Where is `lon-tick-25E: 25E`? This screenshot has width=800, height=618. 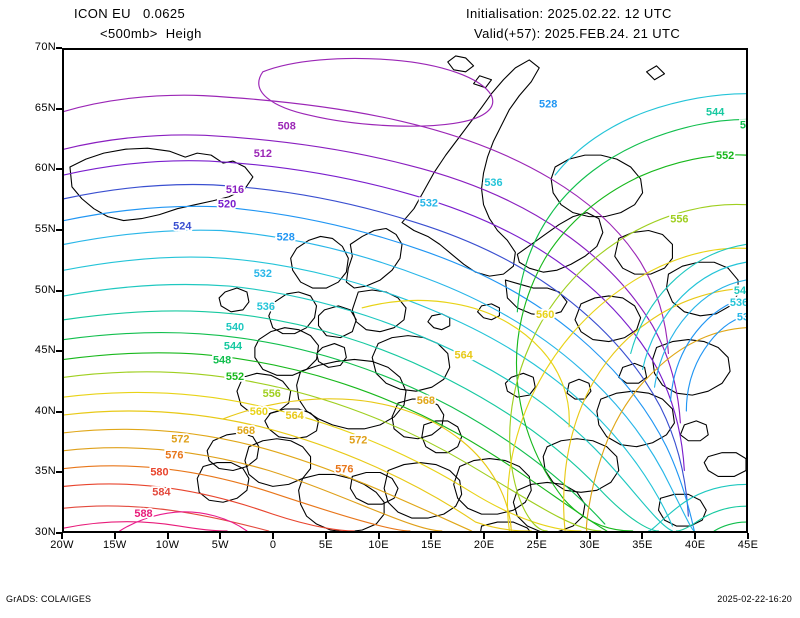 lon-tick-25E: 25E is located at coordinates (537, 545).